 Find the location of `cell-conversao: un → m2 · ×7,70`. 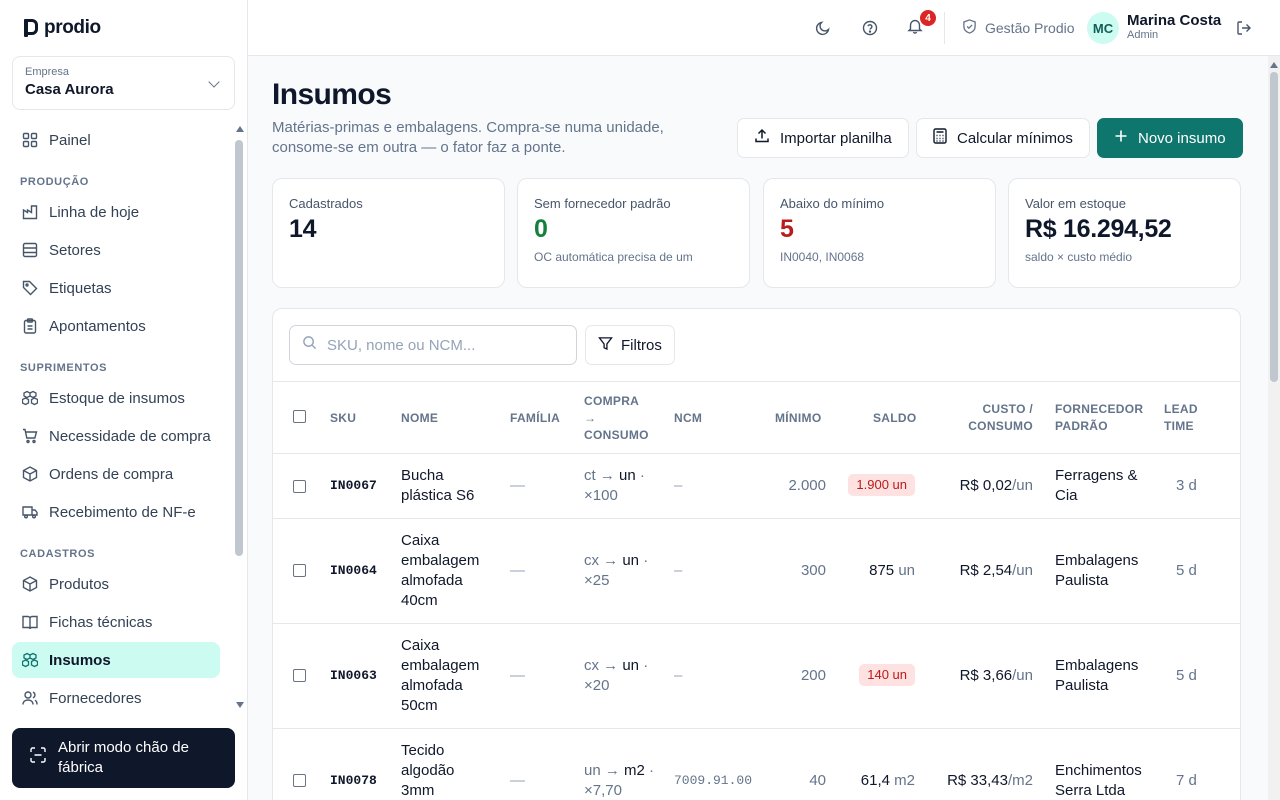

cell-conversao: un → m2 · ×7,70 is located at coordinates (619, 780).